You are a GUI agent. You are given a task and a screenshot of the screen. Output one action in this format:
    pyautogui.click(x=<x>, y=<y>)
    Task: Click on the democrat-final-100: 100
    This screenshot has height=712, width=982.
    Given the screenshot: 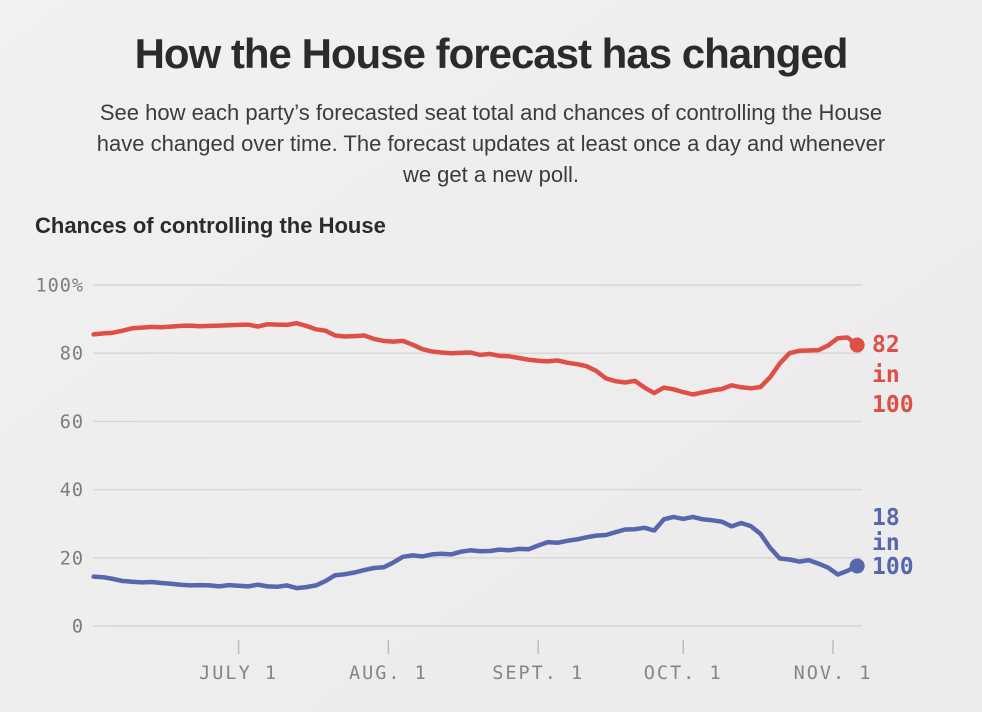 What is the action you would take?
    pyautogui.click(x=893, y=567)
    